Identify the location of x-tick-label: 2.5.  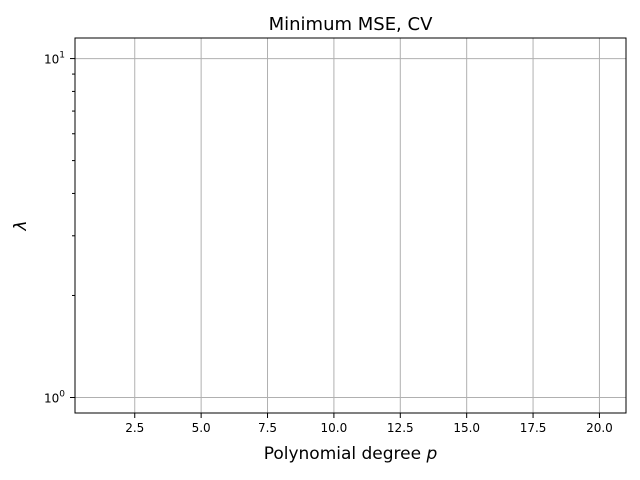
(134, 428).